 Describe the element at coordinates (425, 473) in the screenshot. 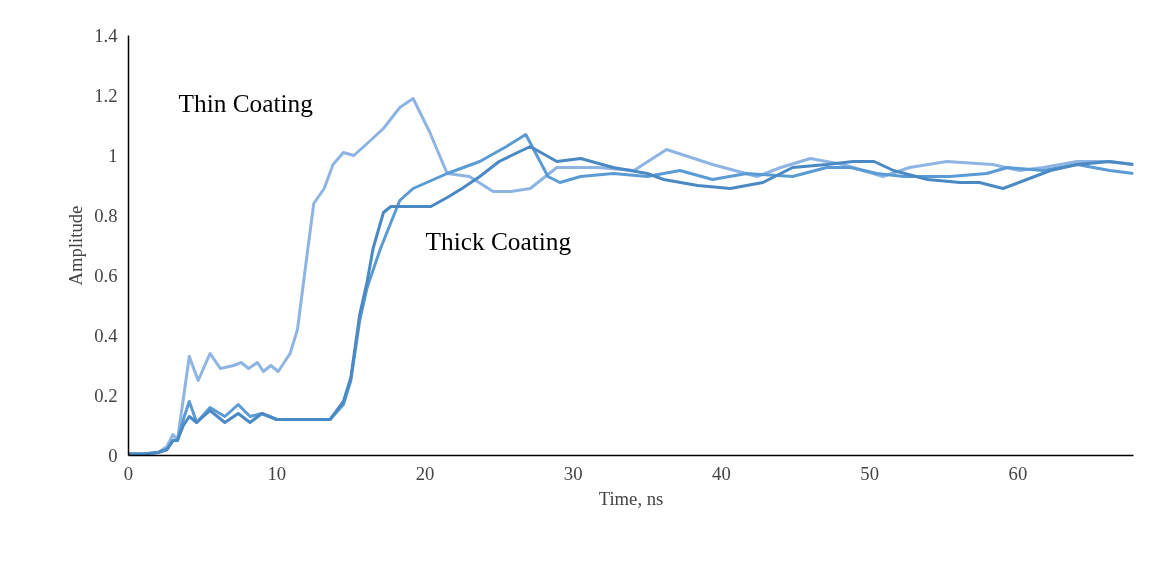

I see `x-tick-label: 20` at that location.